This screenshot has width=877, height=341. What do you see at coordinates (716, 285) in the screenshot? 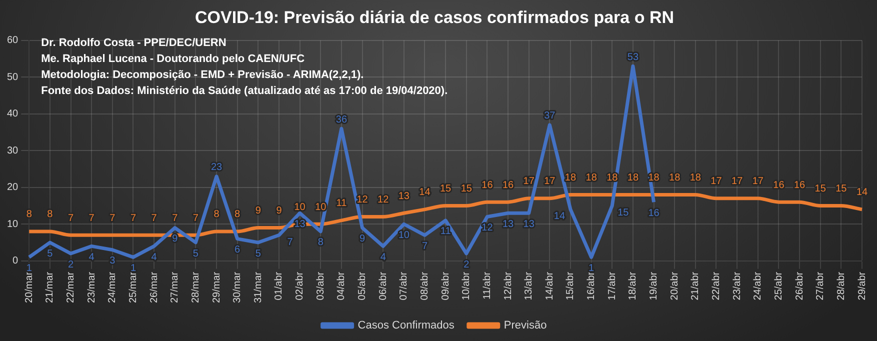
I see `x-tick-label: 22/abr` at bounding box center [716, 285].